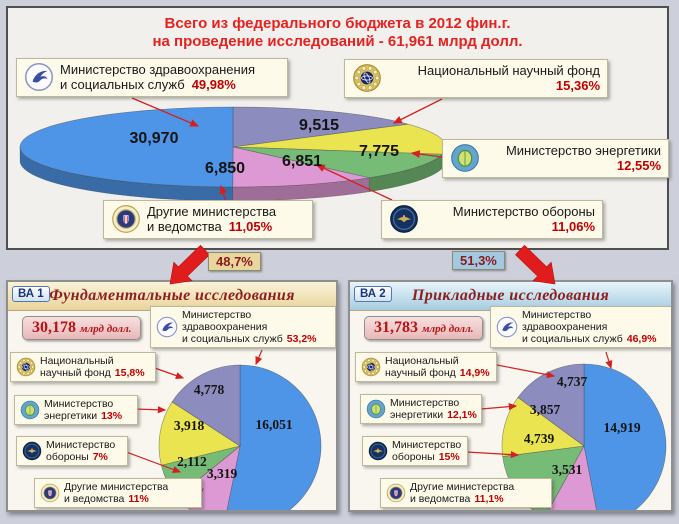 The width and height of the screenshot is (679, 524). What do you see at coordinates (478, 260) in the screenshot?
I see `share-badge-applied: 51,3%` at bounding box center [478, 260].